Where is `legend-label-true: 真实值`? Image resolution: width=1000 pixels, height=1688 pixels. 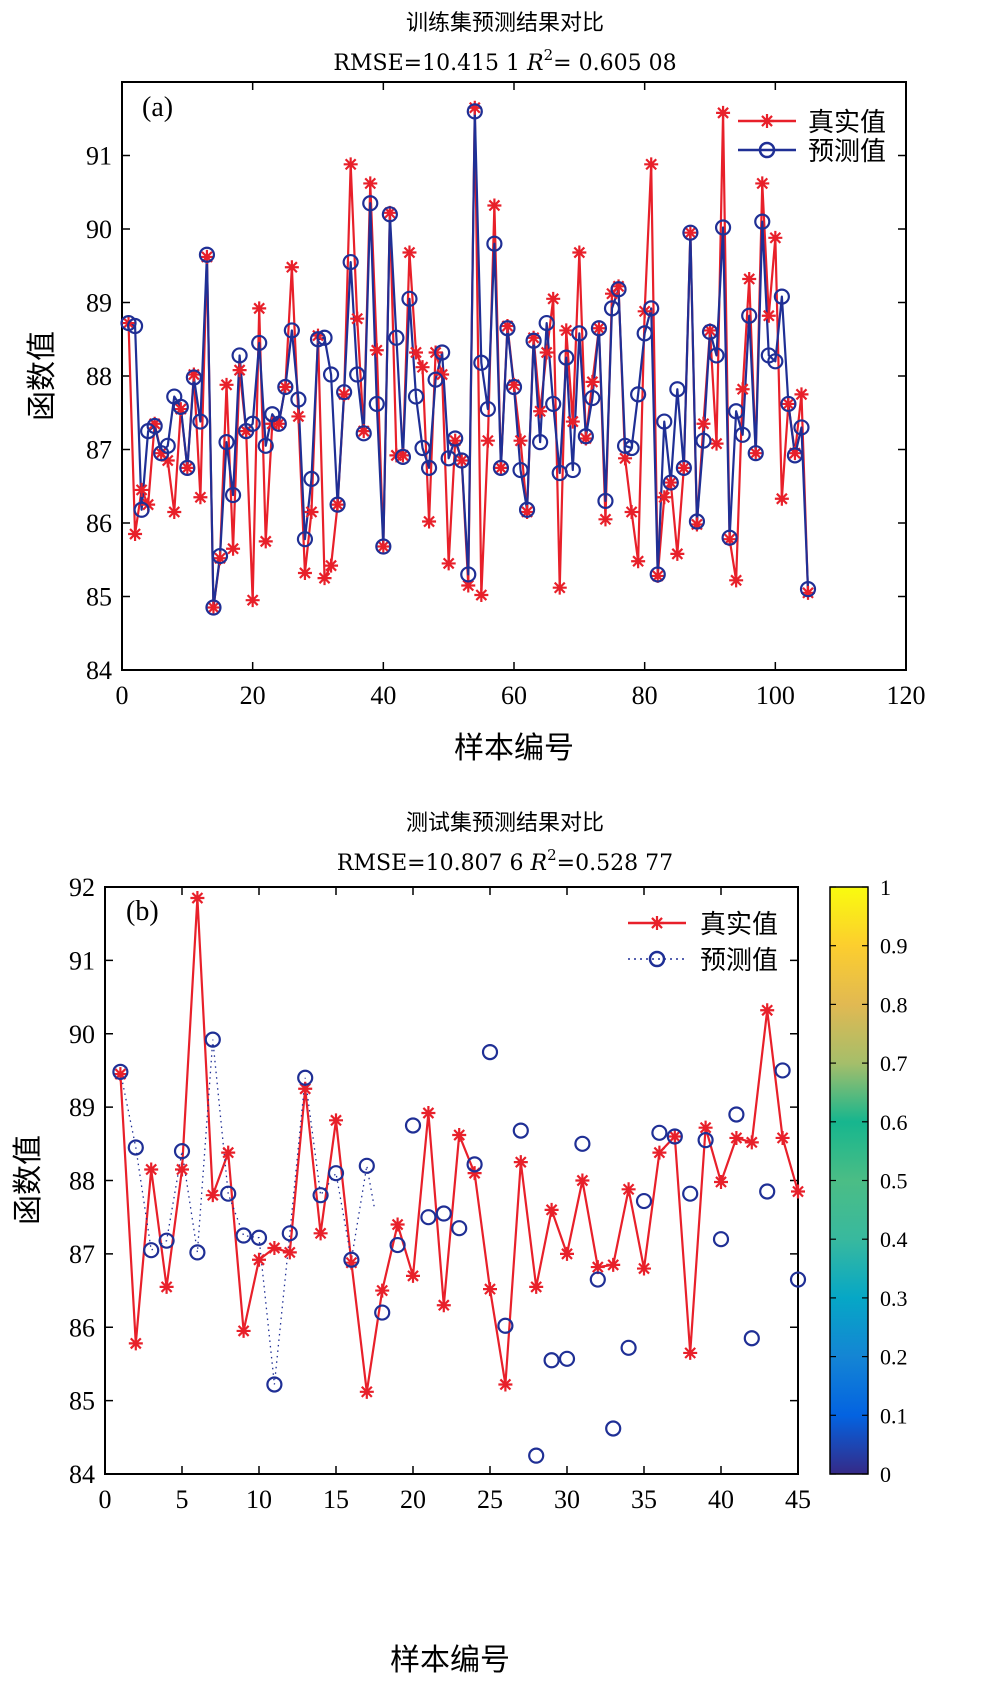 legend-label-true: 真实值 is located at coordinates (847, 123).